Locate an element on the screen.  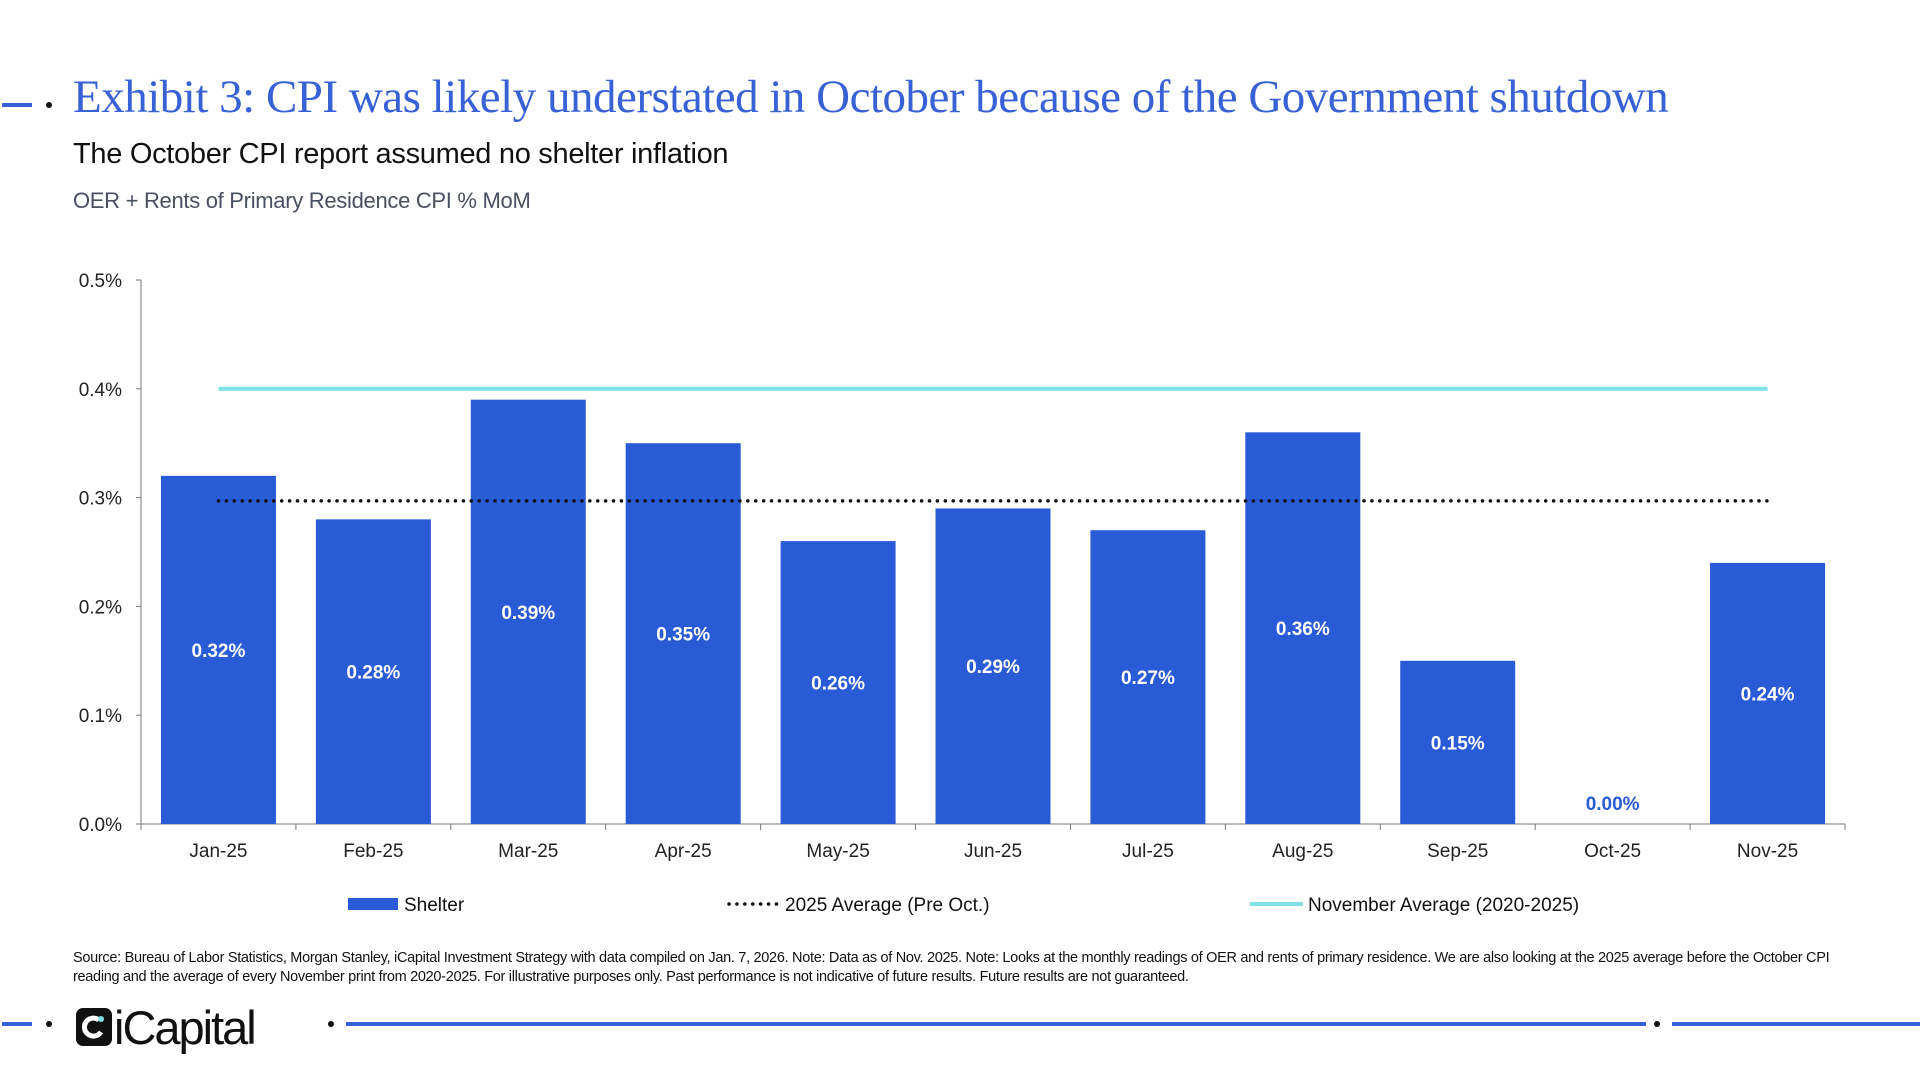
x-tick-label: Jul-25 is located at coordinates (1148, 851).